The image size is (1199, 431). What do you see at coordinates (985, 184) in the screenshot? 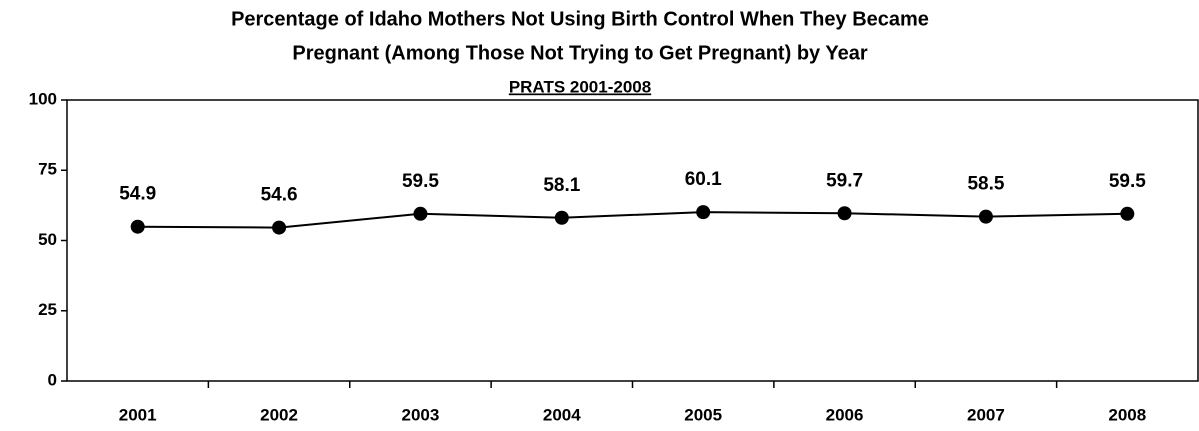
I see `data-label: 58.5` at bounding box center [985, 184].